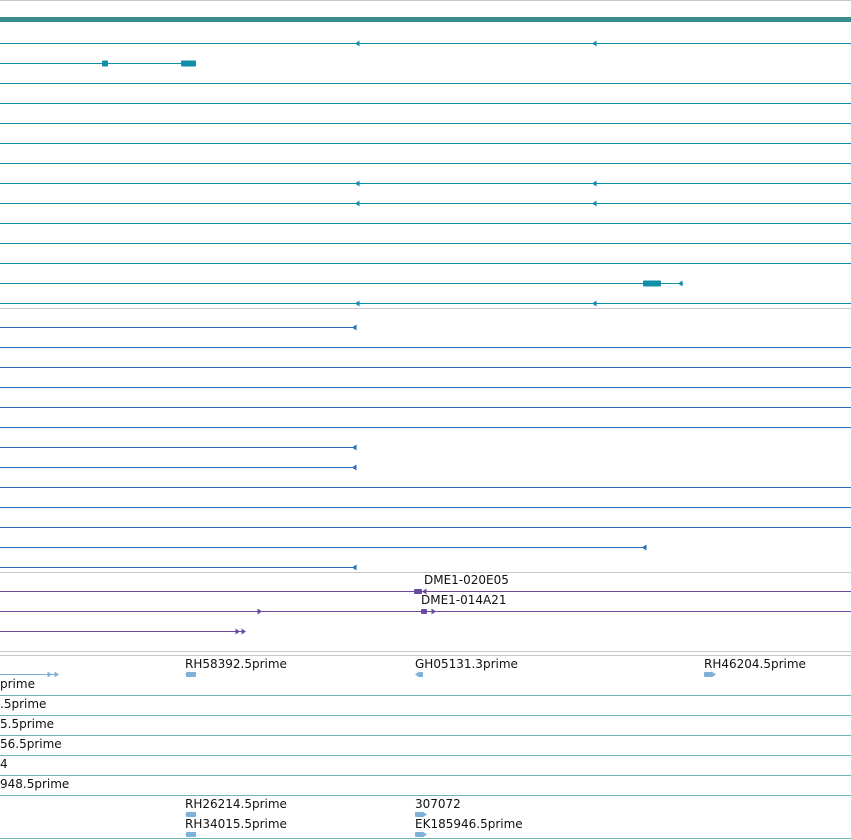 The height and width of the screenshot is (840, 851). Describe the element at coordinates (17, 684) in the screenshot. I see `est-label: prime` at that location.